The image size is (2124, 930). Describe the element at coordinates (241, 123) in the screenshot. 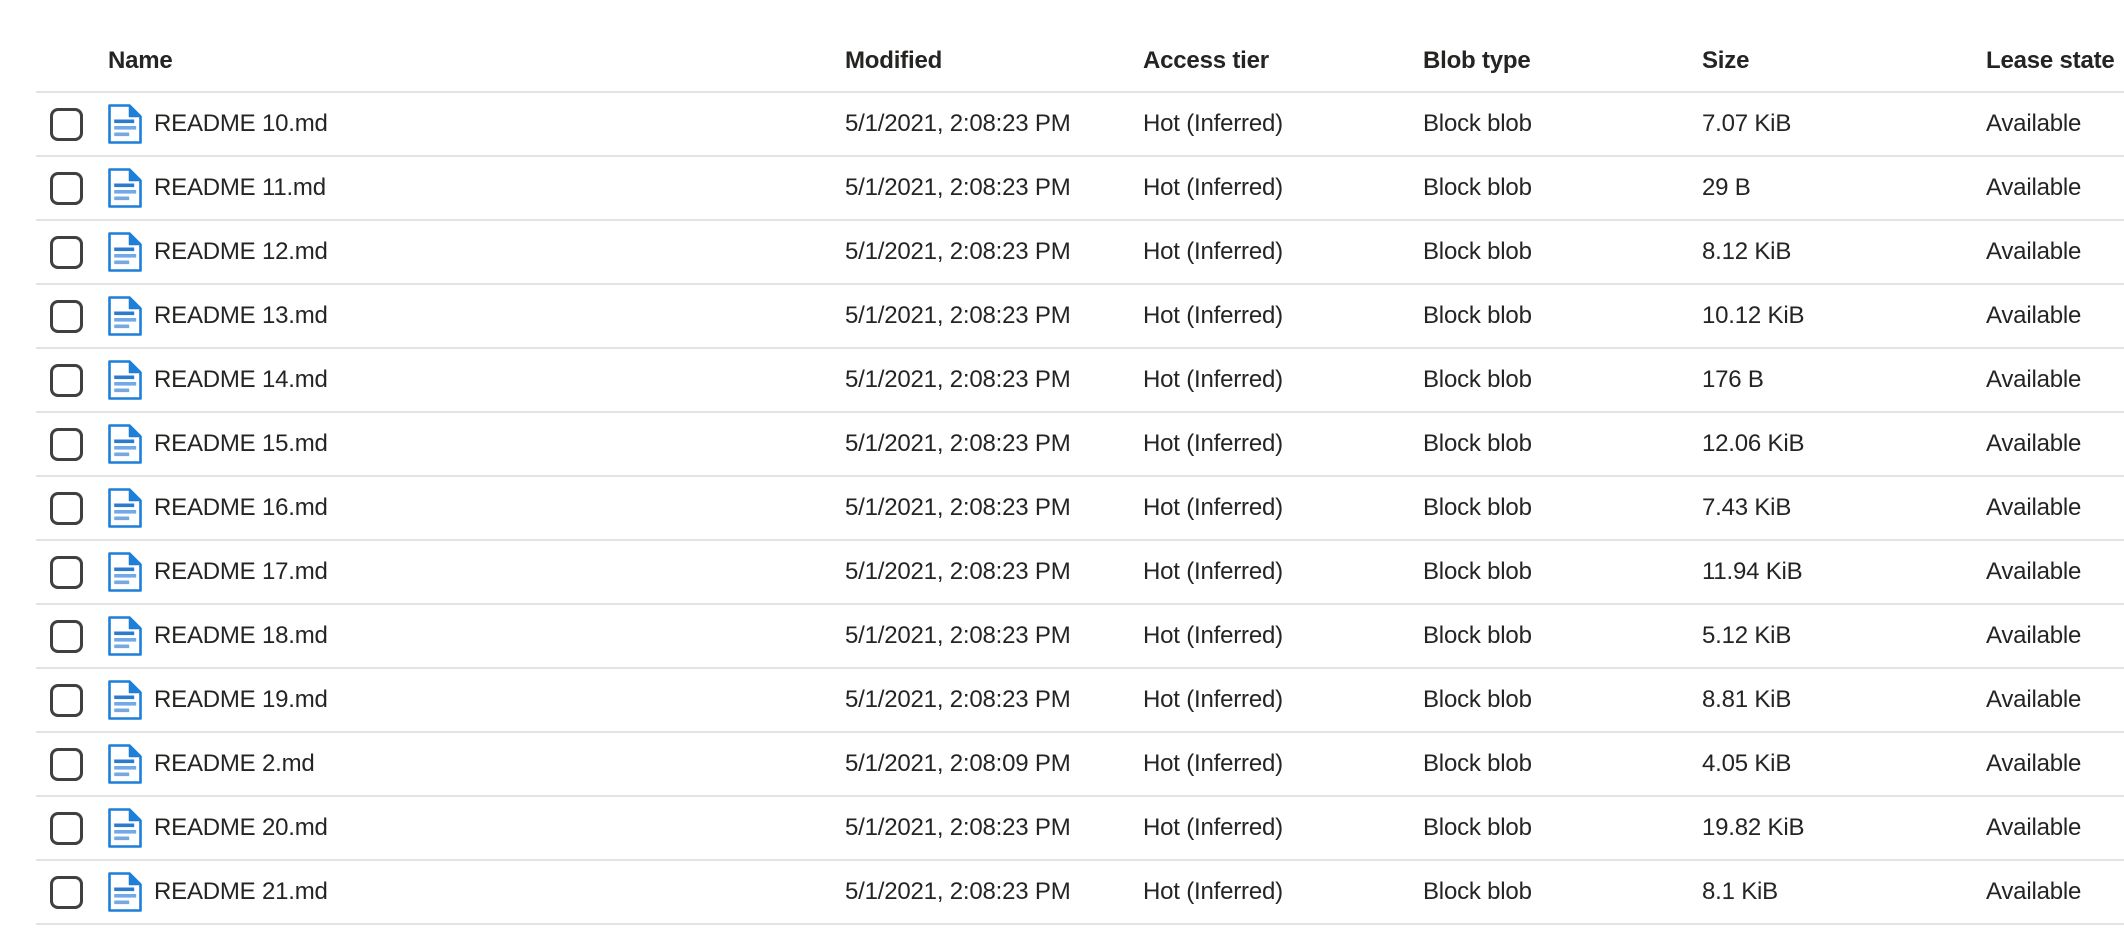

I see `blob-name: README 10.md` at that location.